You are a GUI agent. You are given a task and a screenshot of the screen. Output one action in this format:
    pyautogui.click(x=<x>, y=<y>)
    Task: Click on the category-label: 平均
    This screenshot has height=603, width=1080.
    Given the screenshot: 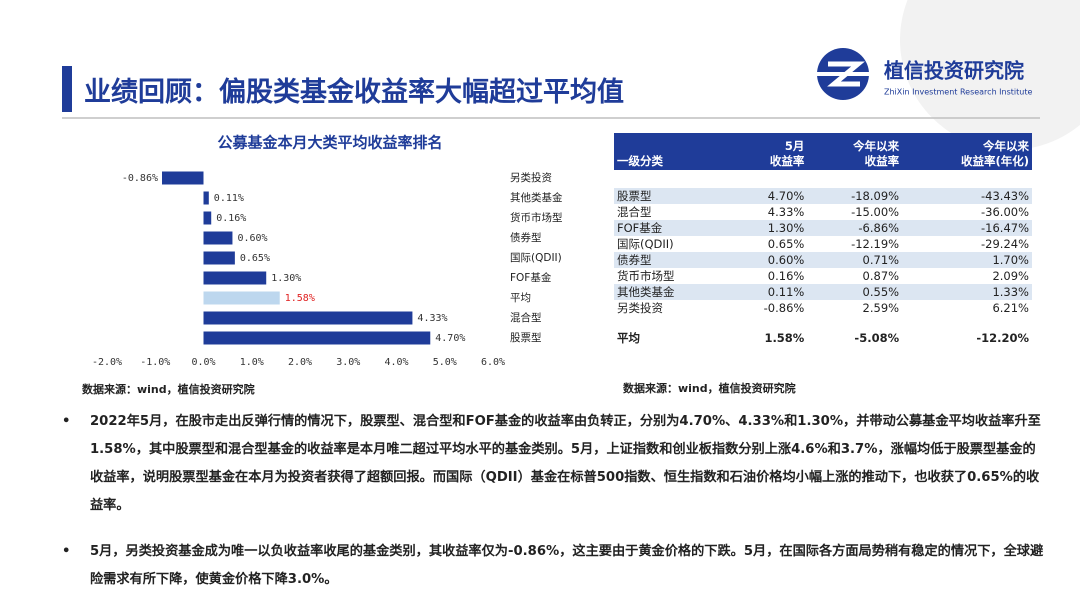 What is the action you would take?
    pyautogui.click(x=520, y=298)
    